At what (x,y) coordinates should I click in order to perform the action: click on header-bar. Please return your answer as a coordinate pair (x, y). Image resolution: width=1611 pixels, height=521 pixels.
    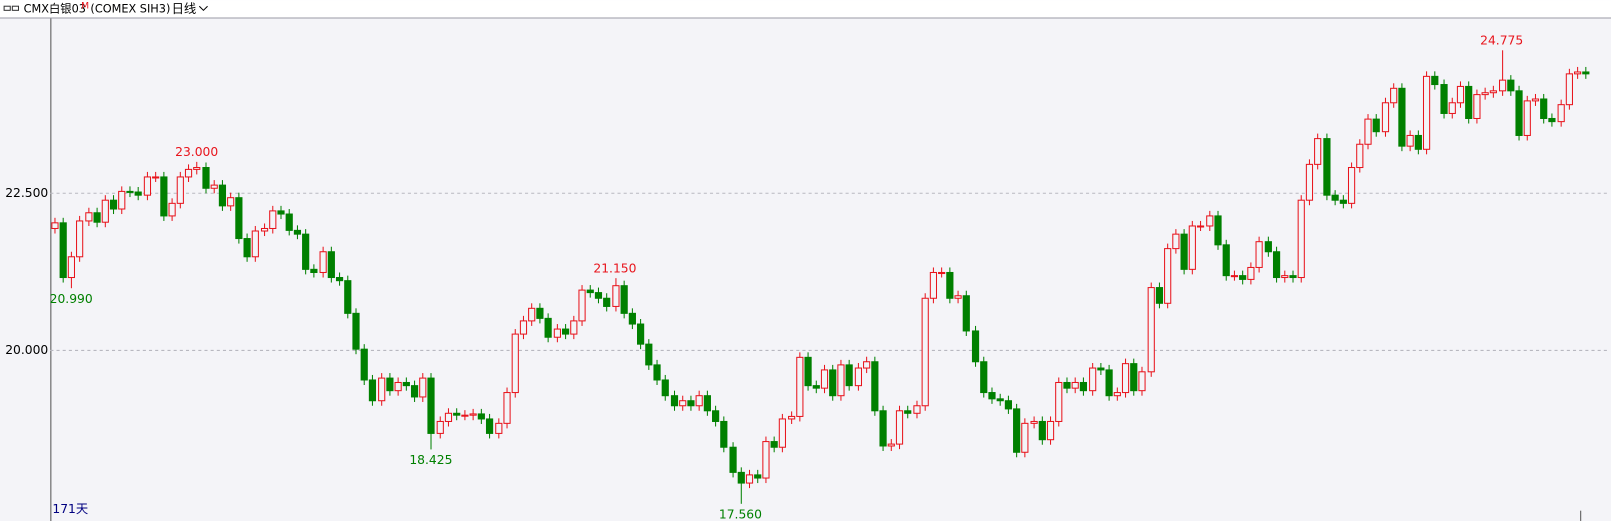
    Looking at the image, I should click on (805, 9).